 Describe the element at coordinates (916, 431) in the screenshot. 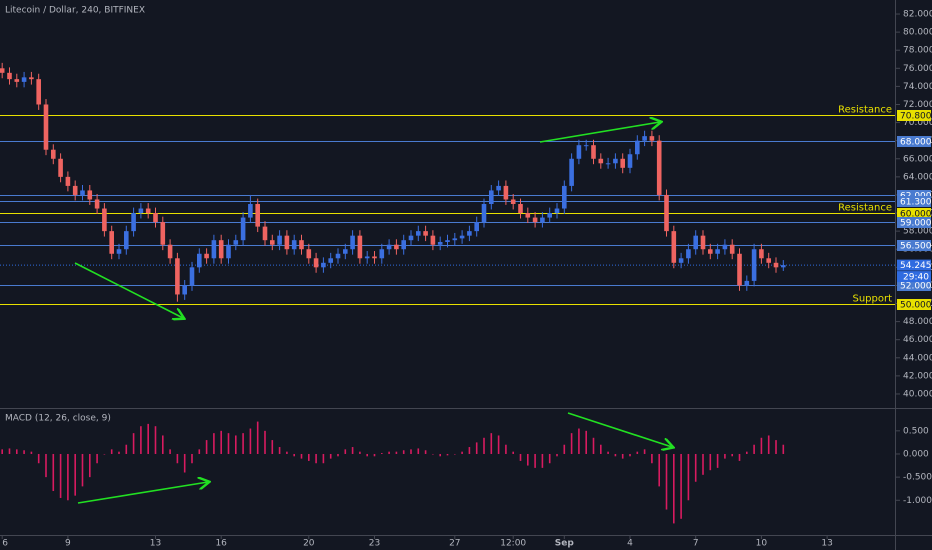

I see `y-tick-label: 0.500` at that location.